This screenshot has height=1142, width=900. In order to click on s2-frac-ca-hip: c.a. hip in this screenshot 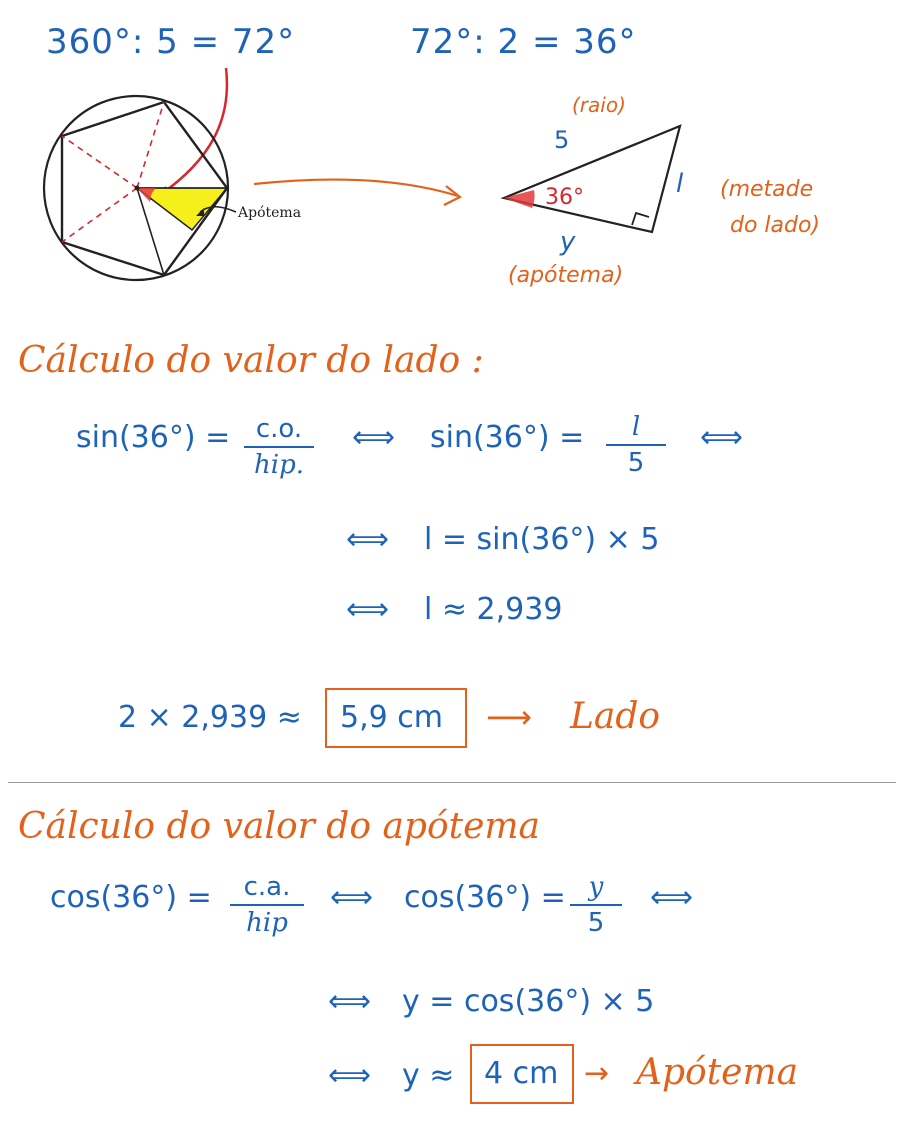, I will do `click(267, 905)`.